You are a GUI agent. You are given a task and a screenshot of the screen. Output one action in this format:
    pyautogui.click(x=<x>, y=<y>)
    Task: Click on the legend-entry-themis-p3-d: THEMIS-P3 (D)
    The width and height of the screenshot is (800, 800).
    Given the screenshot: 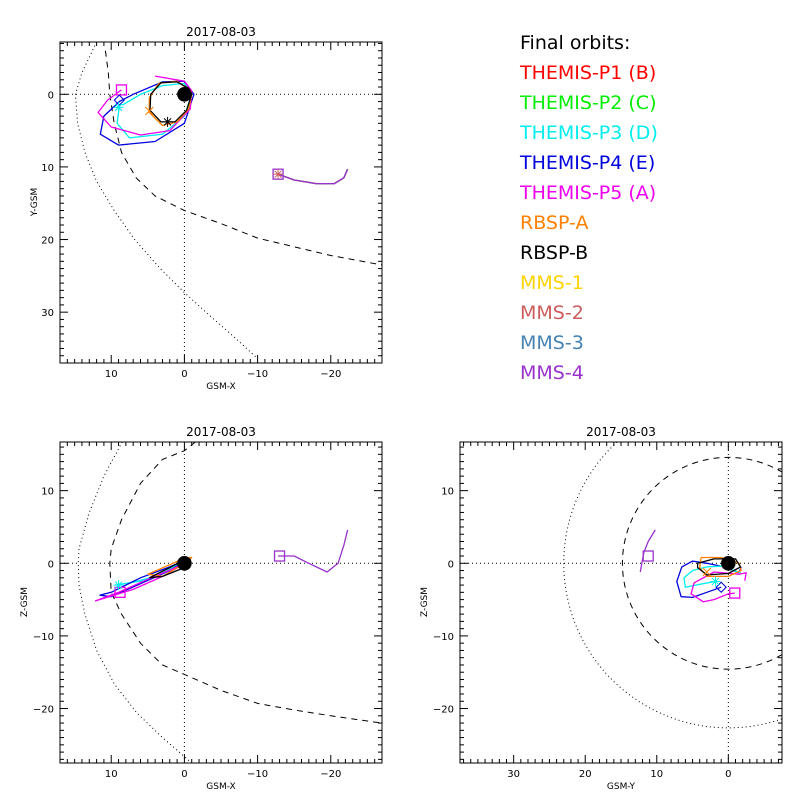 What is the action you would take?
    pyautogui.click(x=589, y=133)
    